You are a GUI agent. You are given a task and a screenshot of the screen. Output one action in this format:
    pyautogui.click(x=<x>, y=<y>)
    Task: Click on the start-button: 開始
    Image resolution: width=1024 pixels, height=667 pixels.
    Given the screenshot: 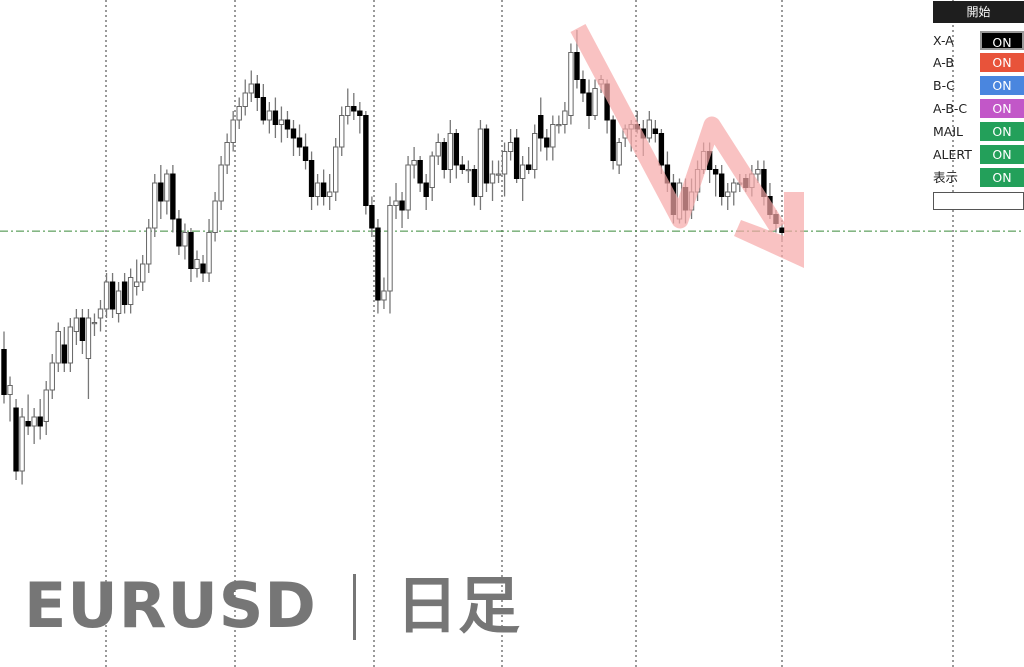 What is the action you would take?
    pyautogui.click(x=978, y=12)
    